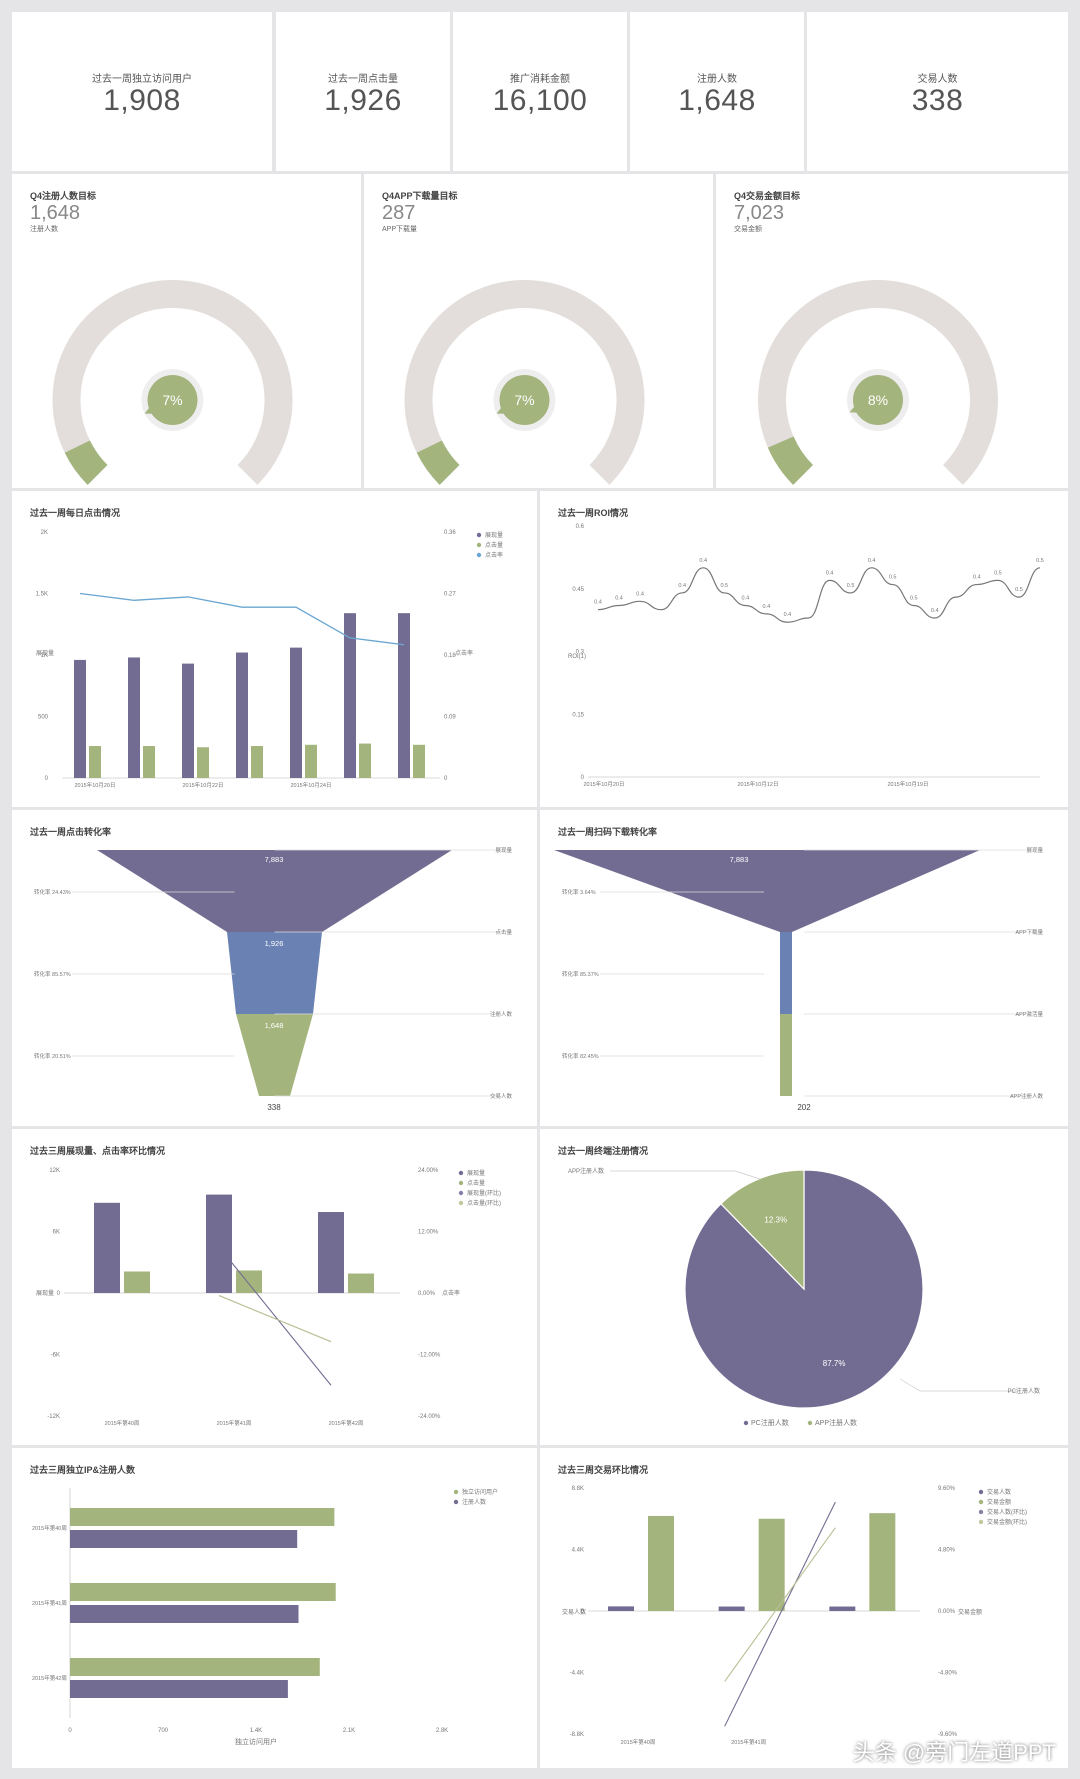  What do you see at coordinates (503, 850) in the screenshot?
I see `funnel-stage-label: 展现量` at bounding box center [503, 850].